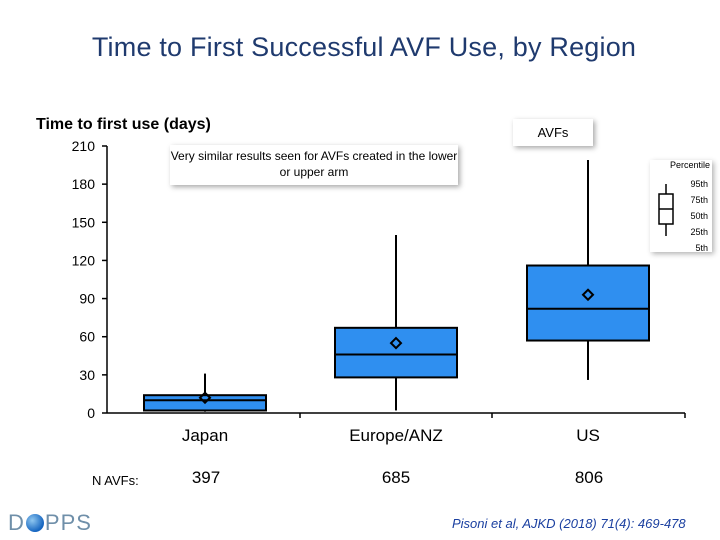  Describe the element at coordinates (681, 206) in the screenshot. I see `percentile-legend: Percentile 95th 75th 50th 25th 5th` at that location.